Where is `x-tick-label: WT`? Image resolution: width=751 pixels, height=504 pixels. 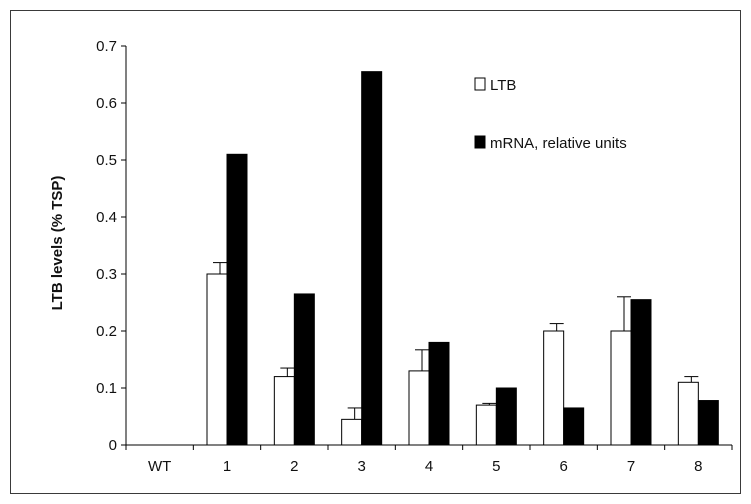 x-tick-label: WT is located at coordinates (159, 466).